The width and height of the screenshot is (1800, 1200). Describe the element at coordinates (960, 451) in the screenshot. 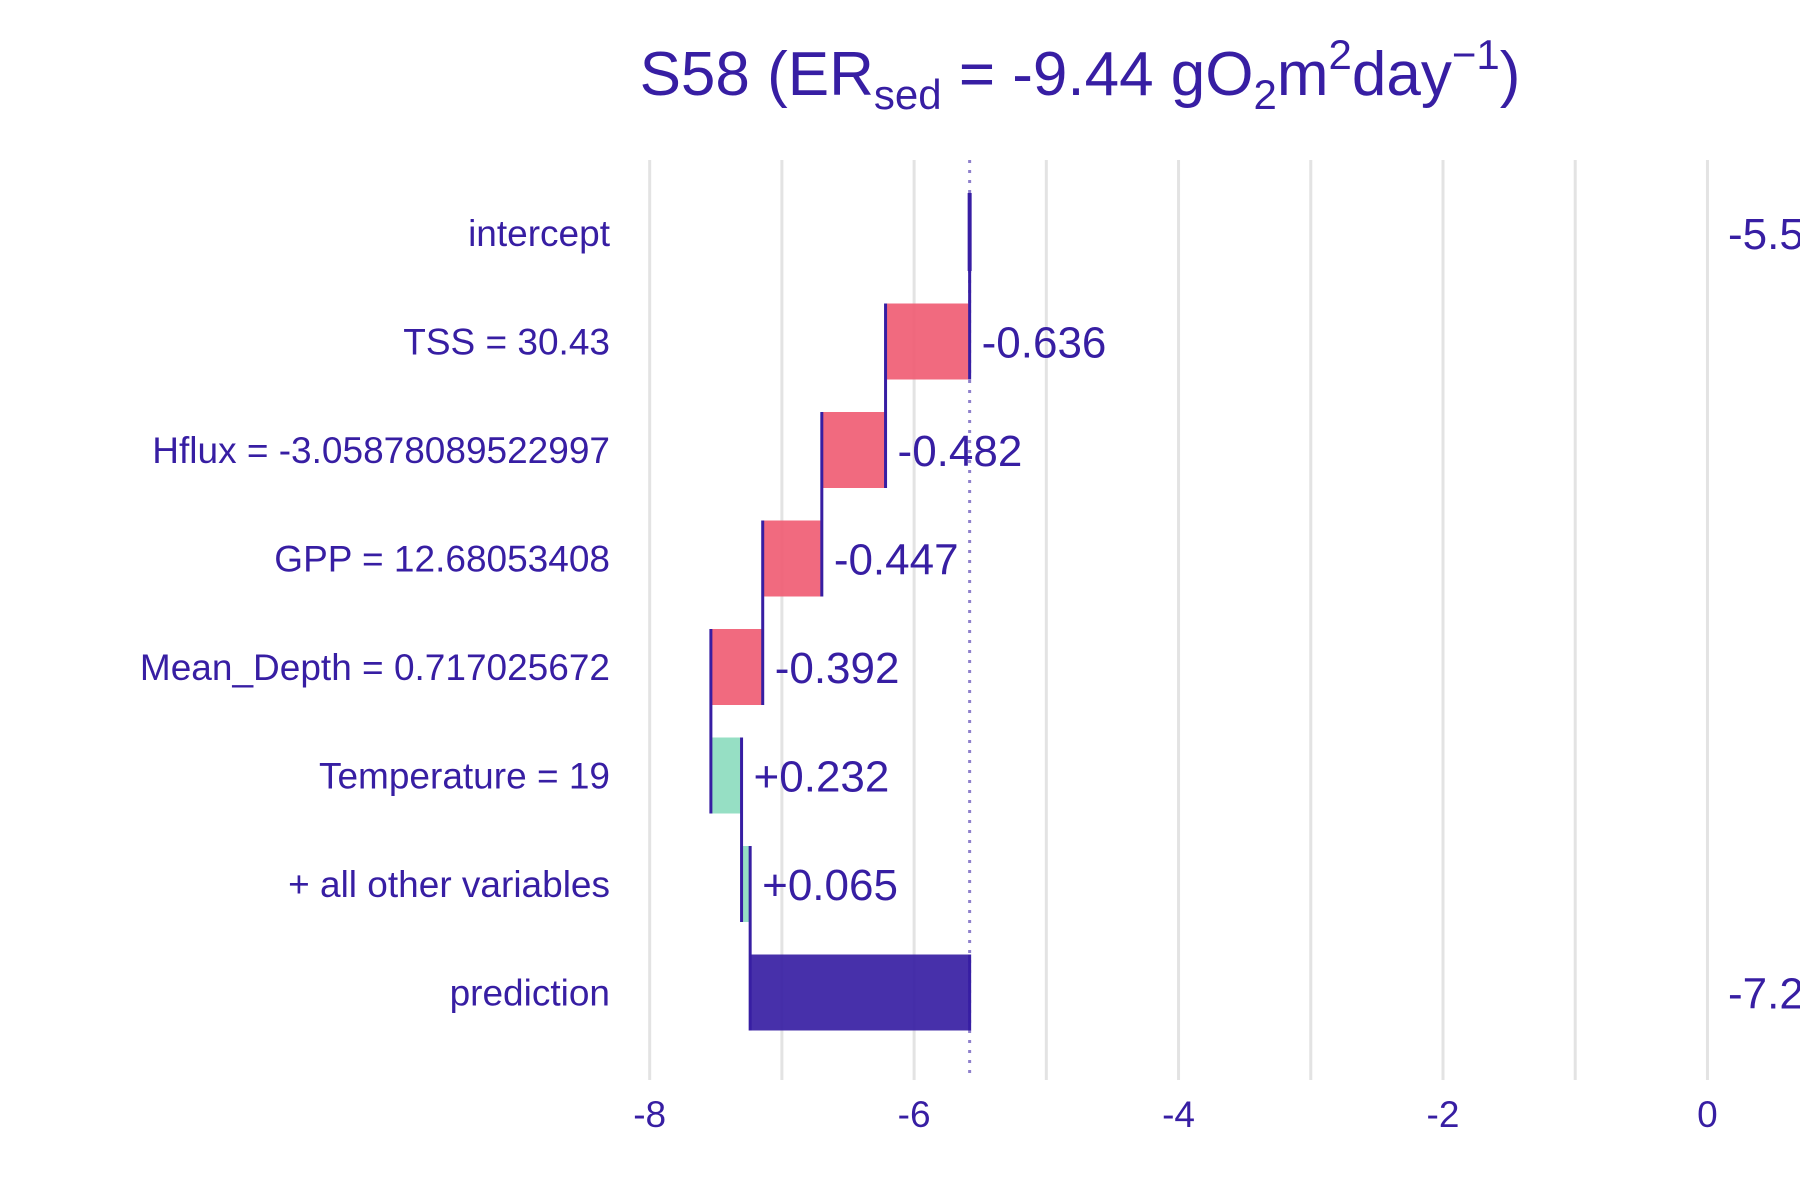

I see `value-label: -0.482` at that location.